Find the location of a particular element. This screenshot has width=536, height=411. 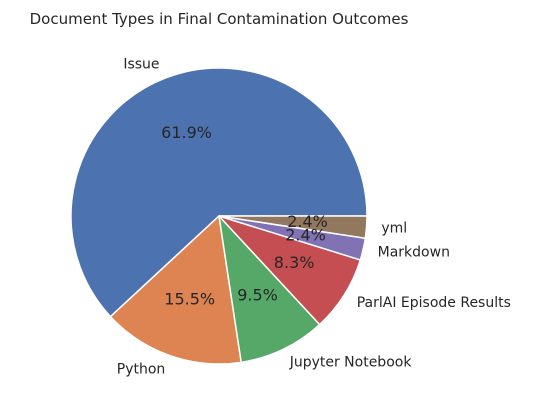

slice-label-yml: yml is located at coordinates (394, 228).